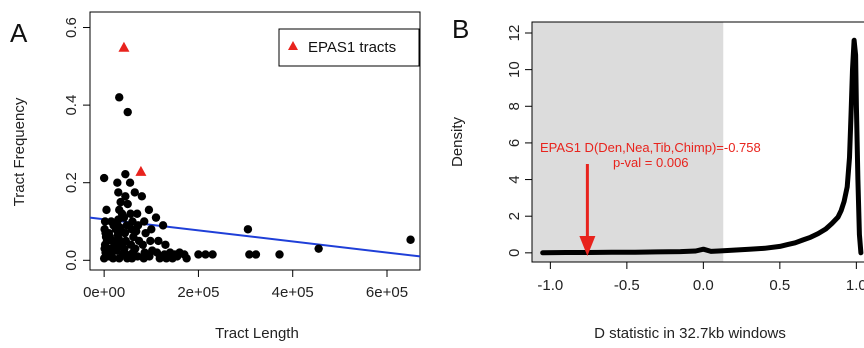 Image resolution: width=864 pixels, height=348 pixels. Describe the element at coordinates (71, 182) in the screenshot. I see `y-tick-label: 0.2` at that location.